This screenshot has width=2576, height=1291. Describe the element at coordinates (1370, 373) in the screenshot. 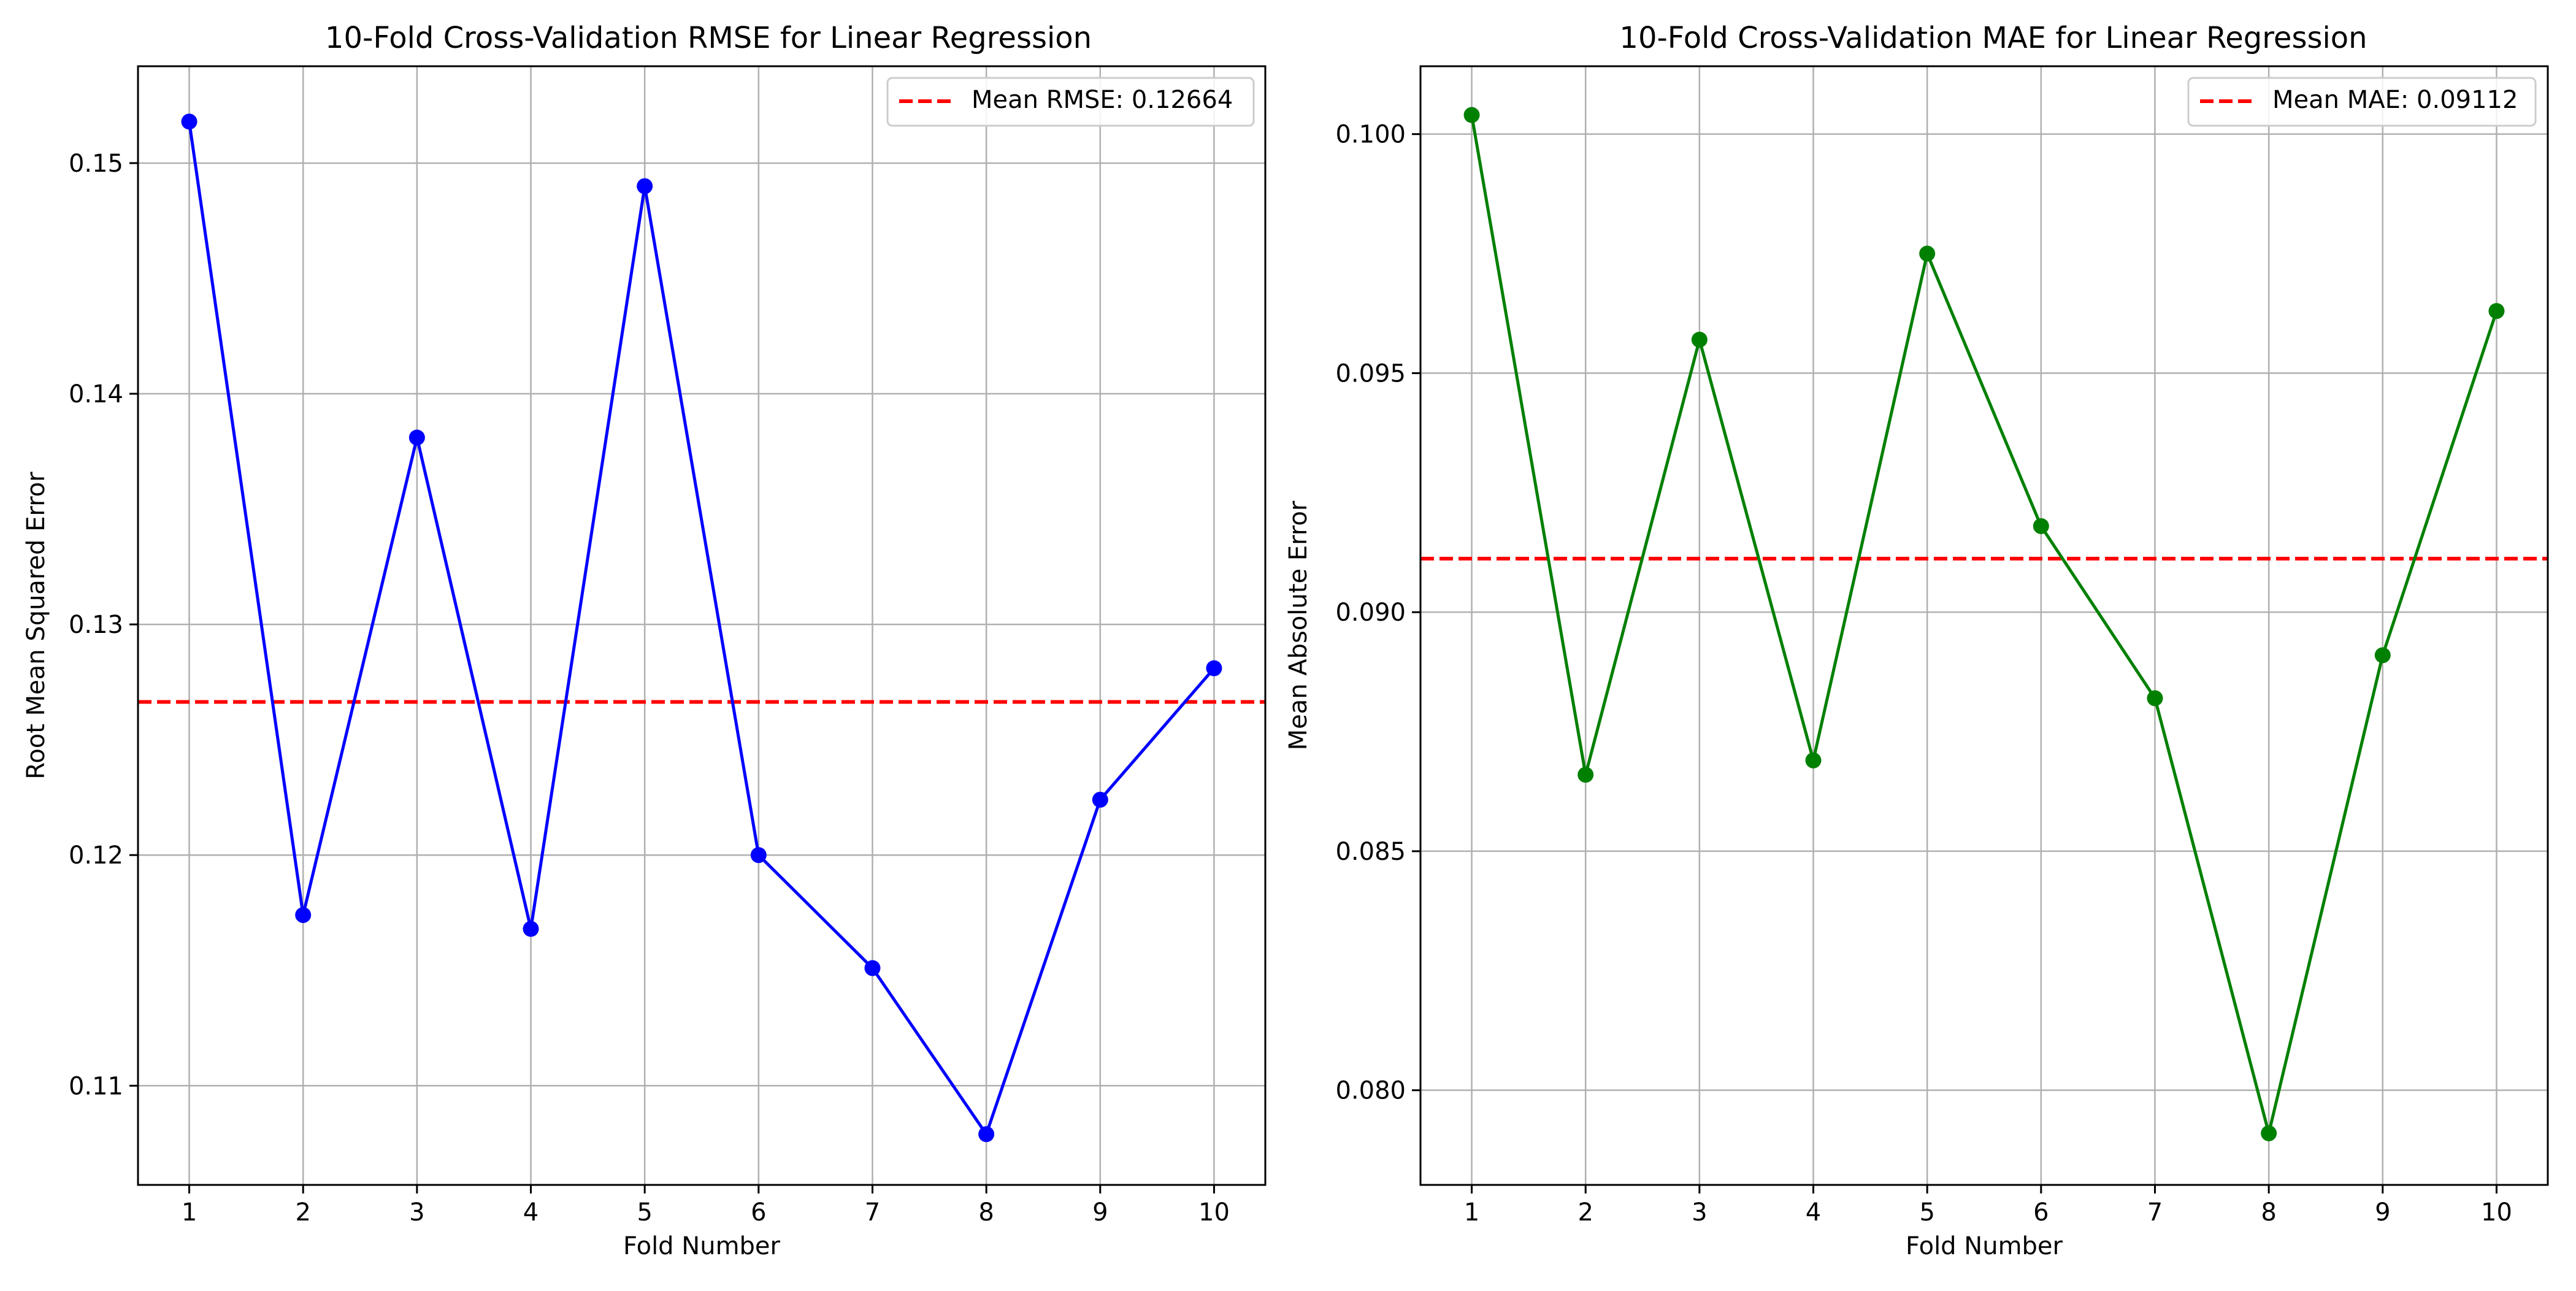

I see `y-tick-label: 0.095` at that location.